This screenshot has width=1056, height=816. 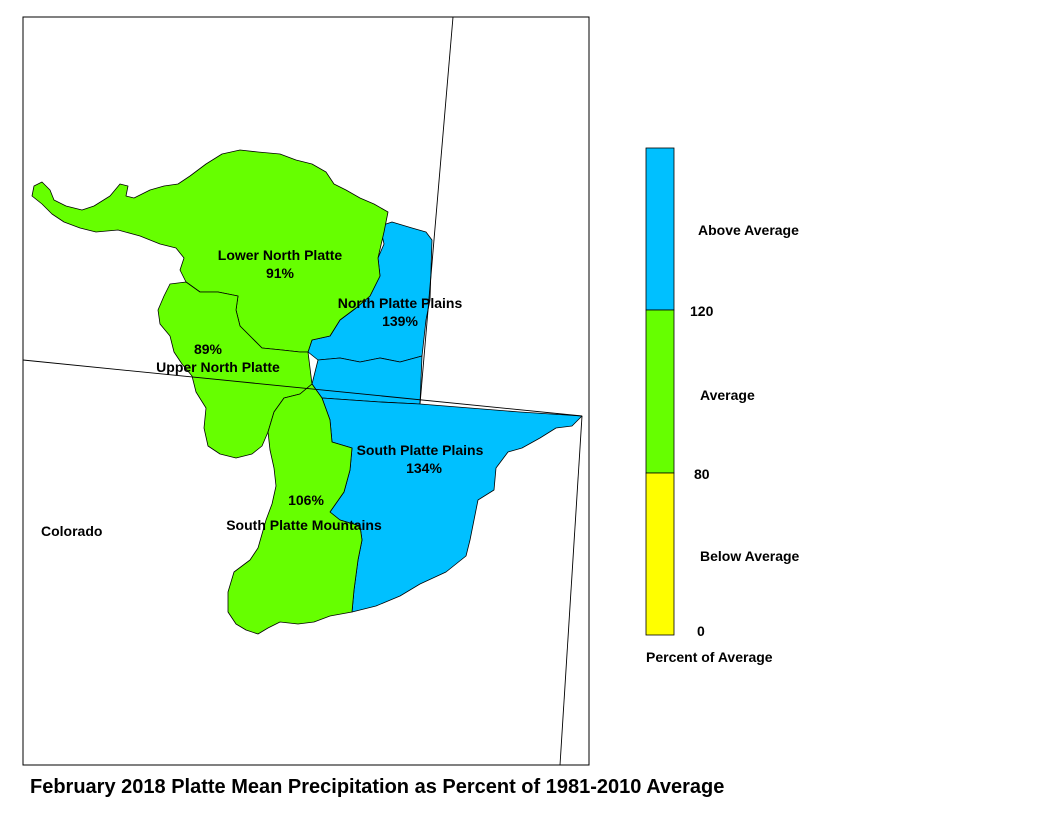 What do you see at coordinates (208, 349) in the screenshot?
I see `basin-value-upper-north-platte: 89%` at bounding box center [208, 349].